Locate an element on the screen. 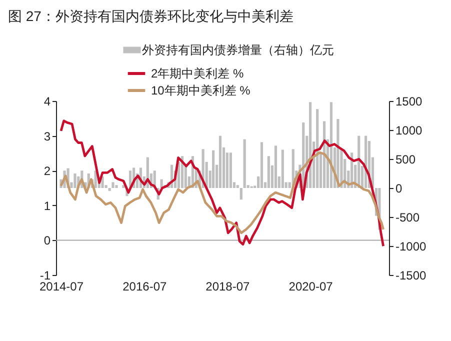  x-tick-label: 2016-07 is located at coordinates (144, 287).